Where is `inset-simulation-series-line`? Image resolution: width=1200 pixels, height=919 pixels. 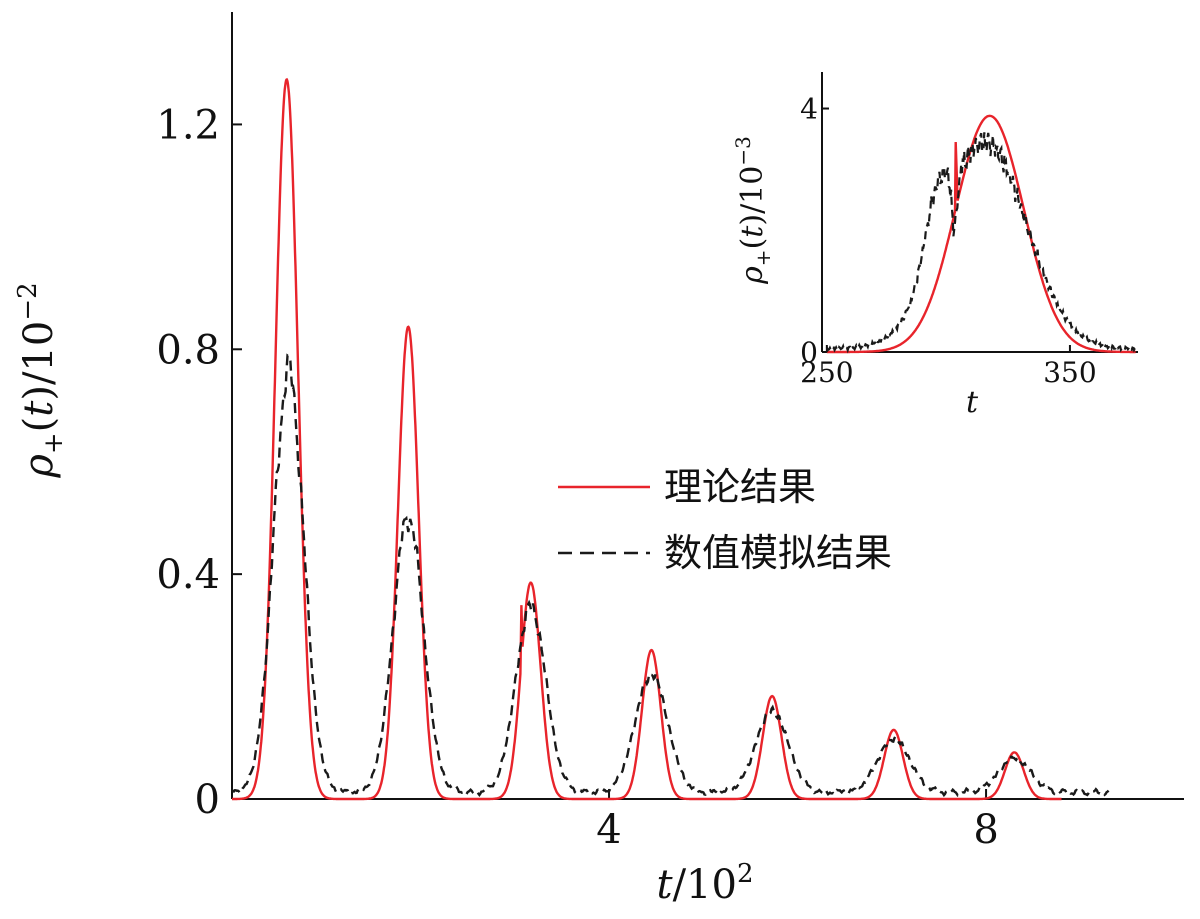 inset-simulation-series-line is located at coordinates (980, 243).